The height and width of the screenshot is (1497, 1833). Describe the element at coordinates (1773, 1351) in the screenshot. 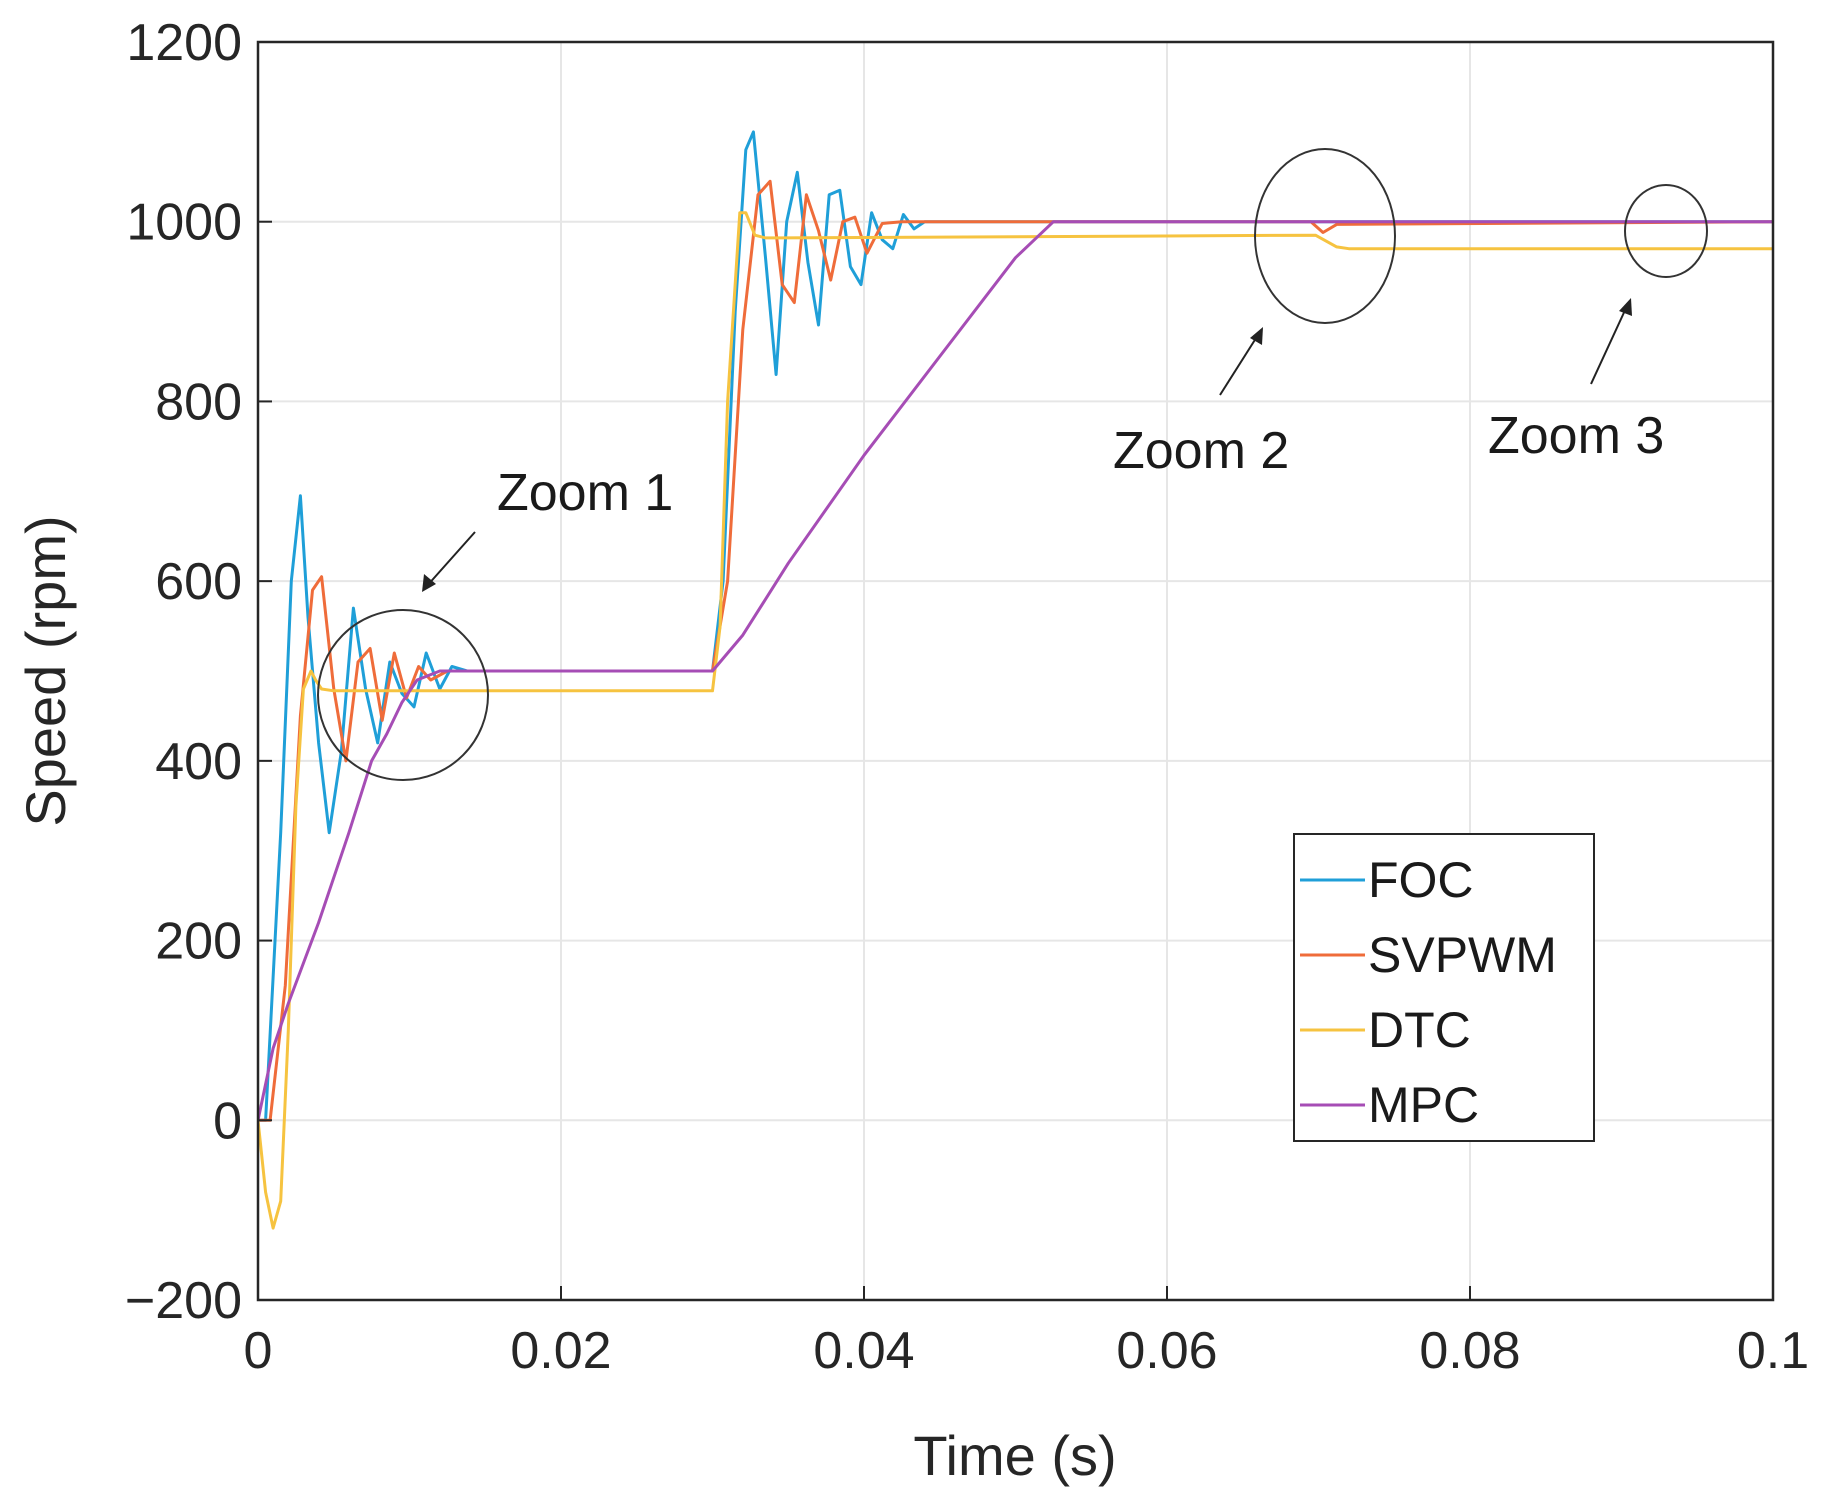

I see `x-tick-label: 0.1` at that location.